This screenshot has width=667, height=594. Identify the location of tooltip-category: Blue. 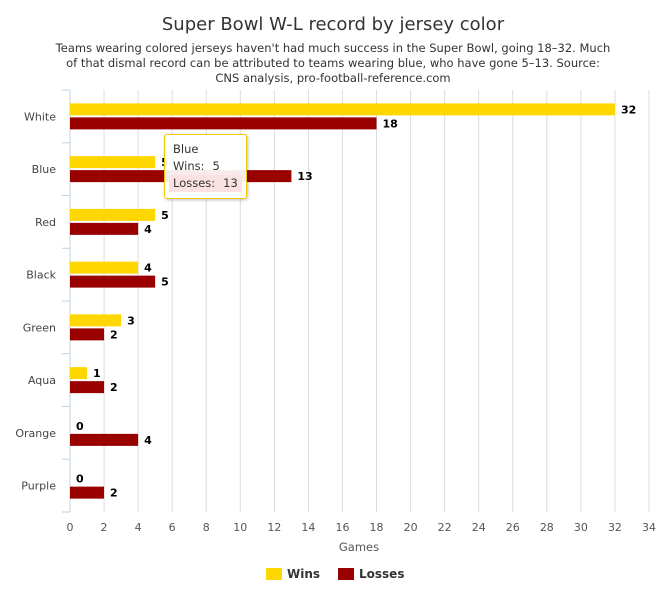
(186, 149).